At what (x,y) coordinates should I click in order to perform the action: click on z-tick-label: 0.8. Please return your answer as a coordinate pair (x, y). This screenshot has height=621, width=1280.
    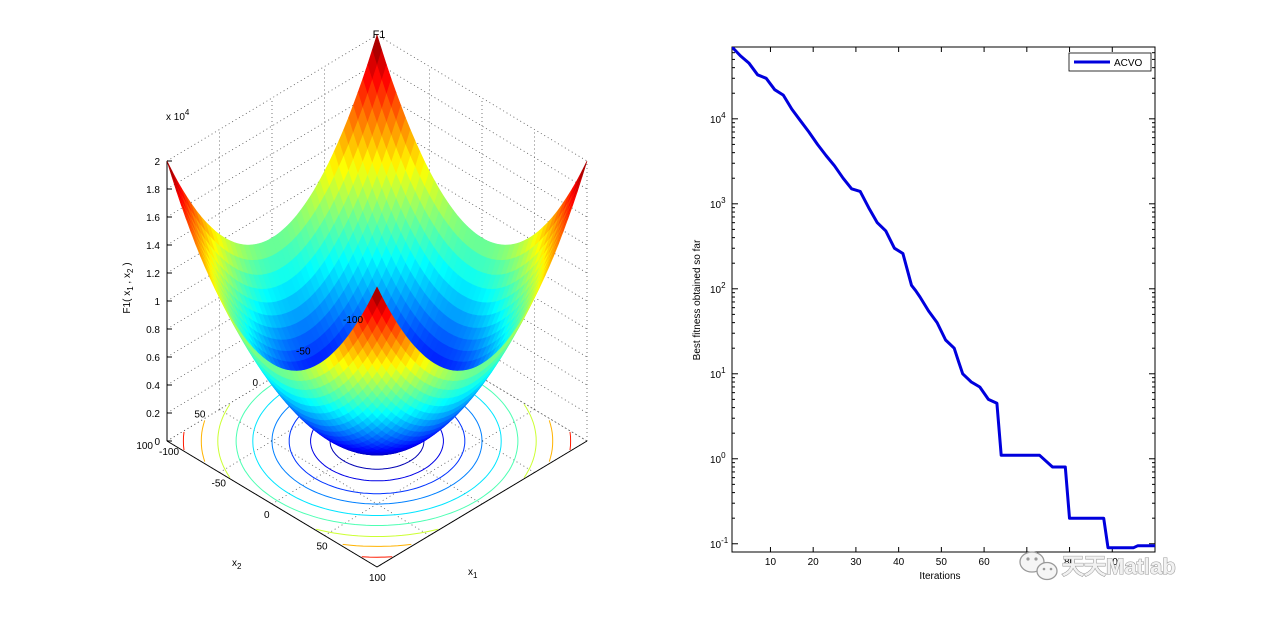
    Looking at the image, I should click on (153, 330).